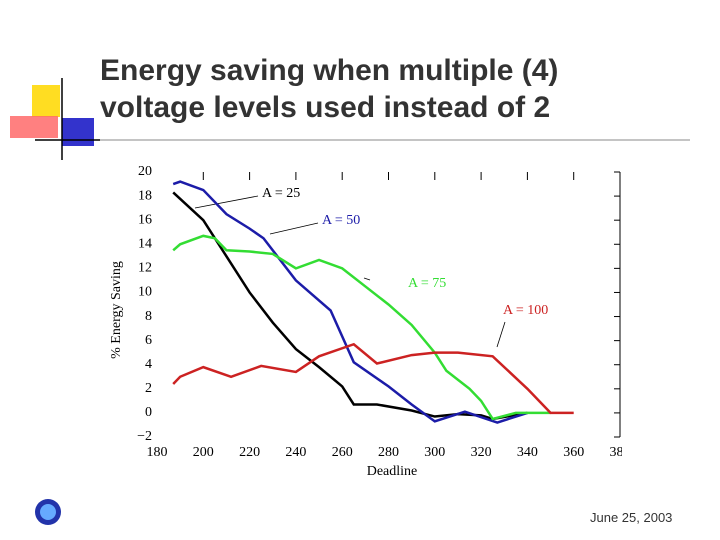 This screenshot has height=540, width=720. I want to click on x-tick-label: 280, so click(388, 452).